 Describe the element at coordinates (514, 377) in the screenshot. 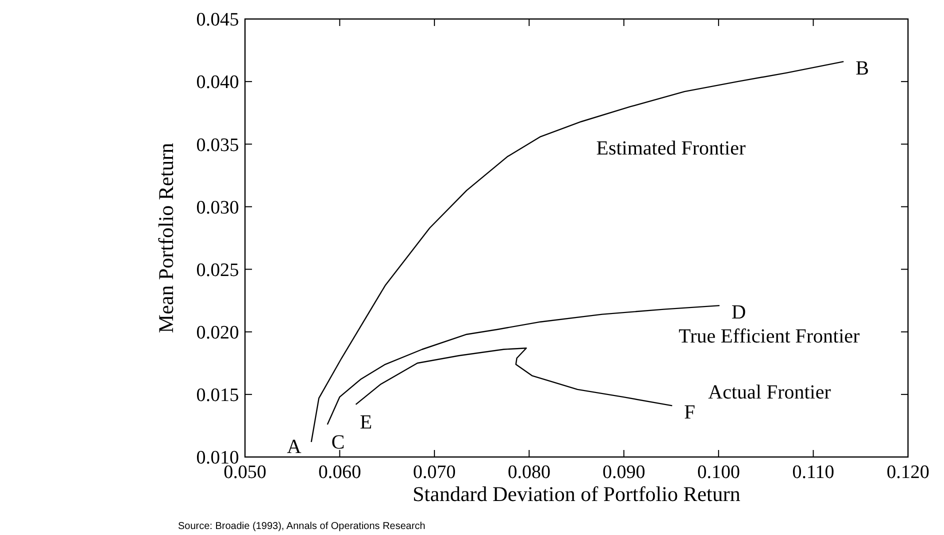

I see `line-series` at that location.